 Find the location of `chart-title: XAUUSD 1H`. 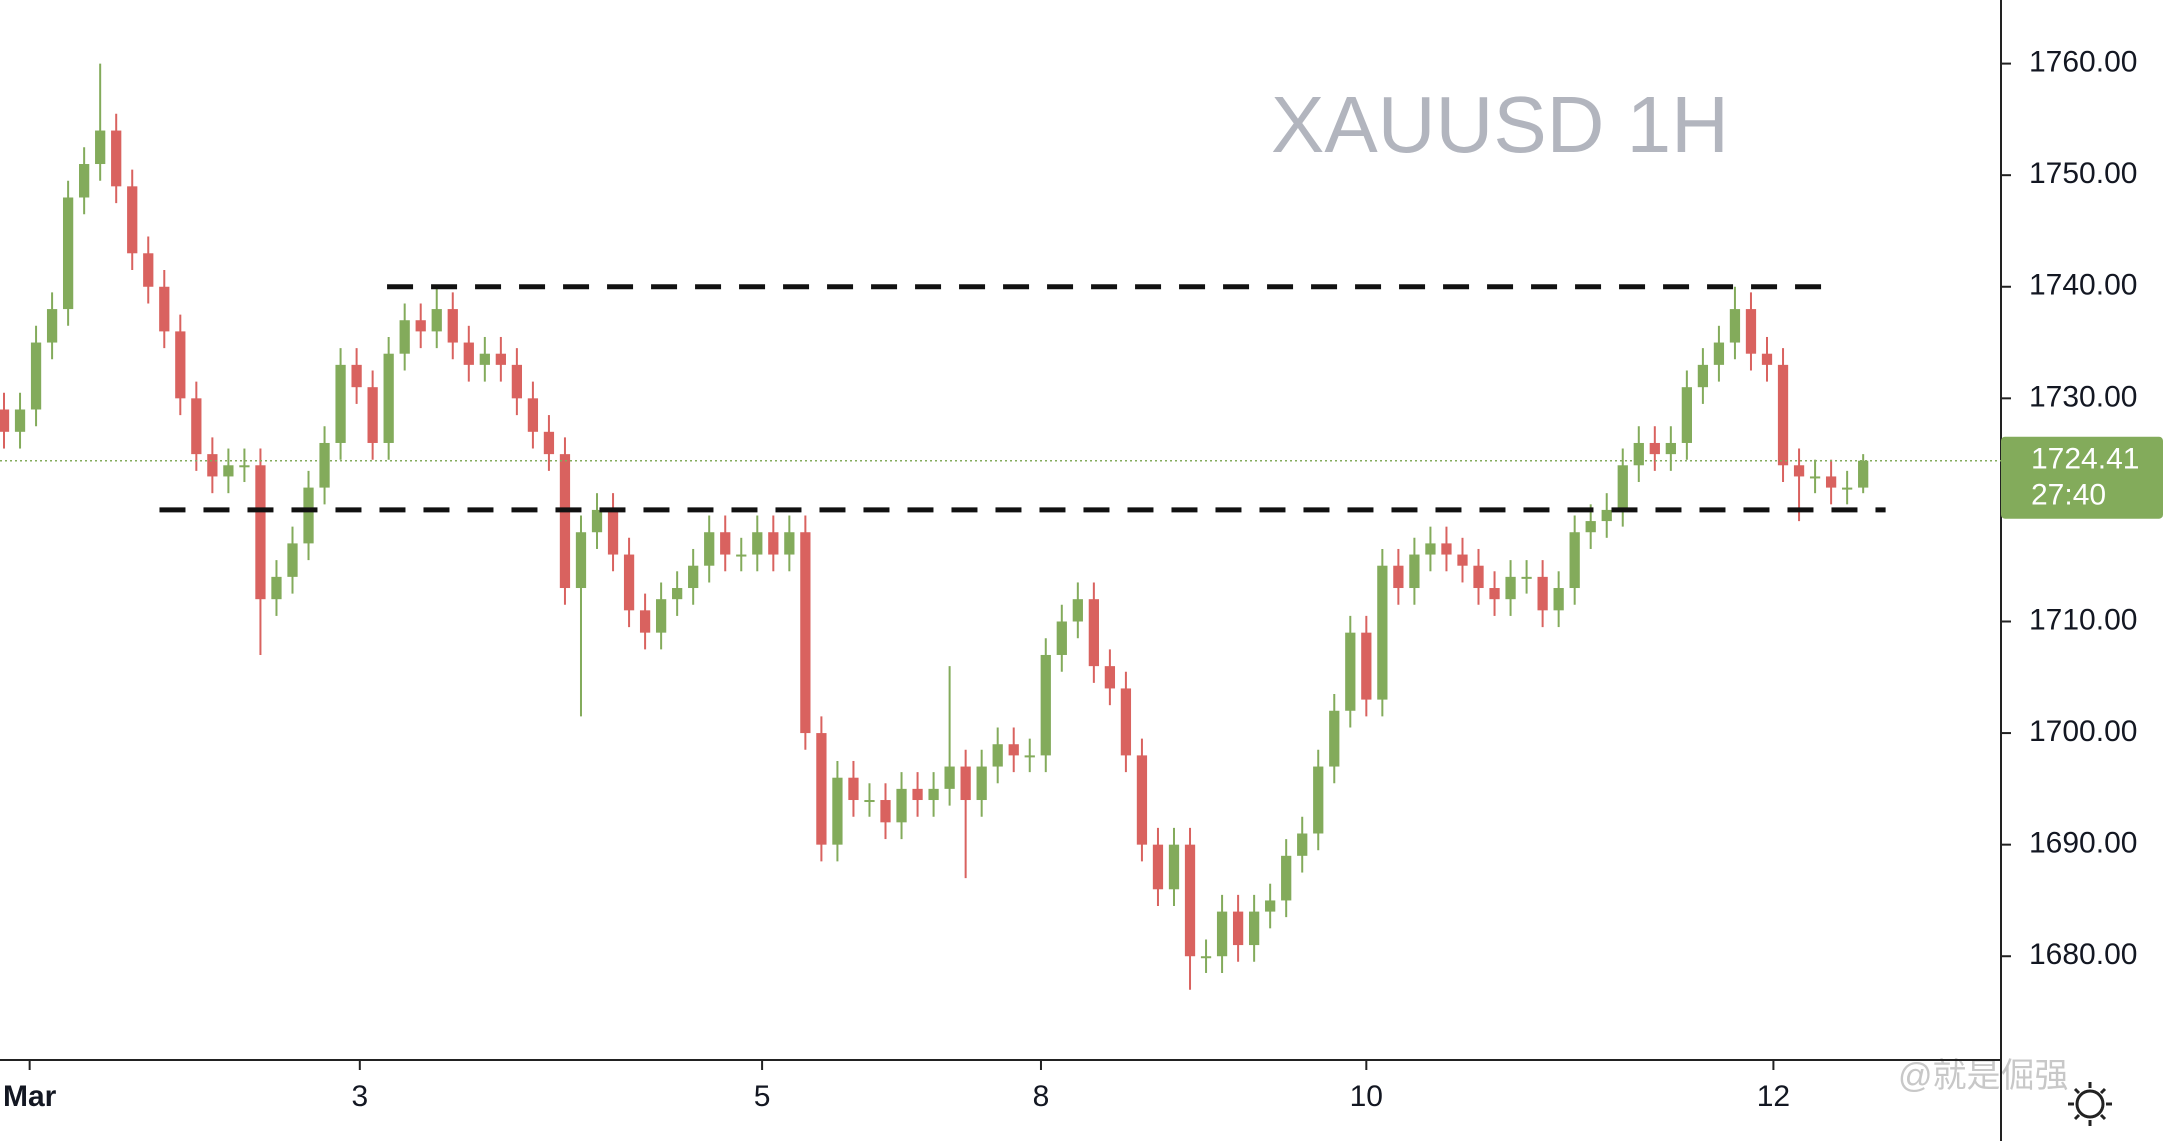

chart-title: XAUUSD 1H is located at coordinates (1500, 124).